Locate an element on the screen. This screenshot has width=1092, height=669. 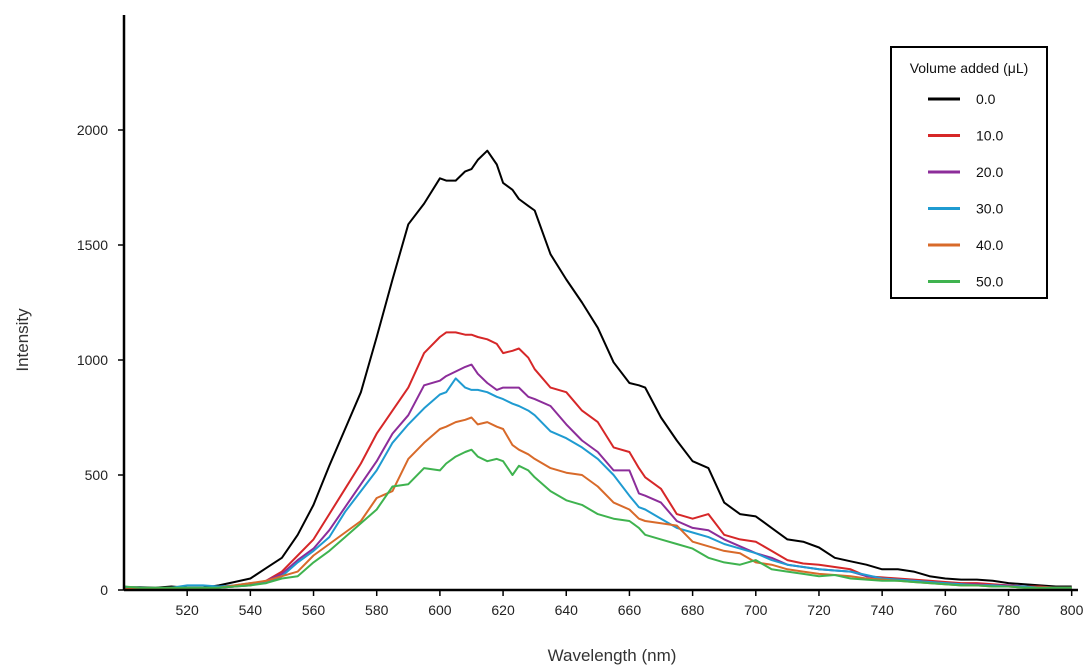
legend-box is located at coordinates (969, 172).